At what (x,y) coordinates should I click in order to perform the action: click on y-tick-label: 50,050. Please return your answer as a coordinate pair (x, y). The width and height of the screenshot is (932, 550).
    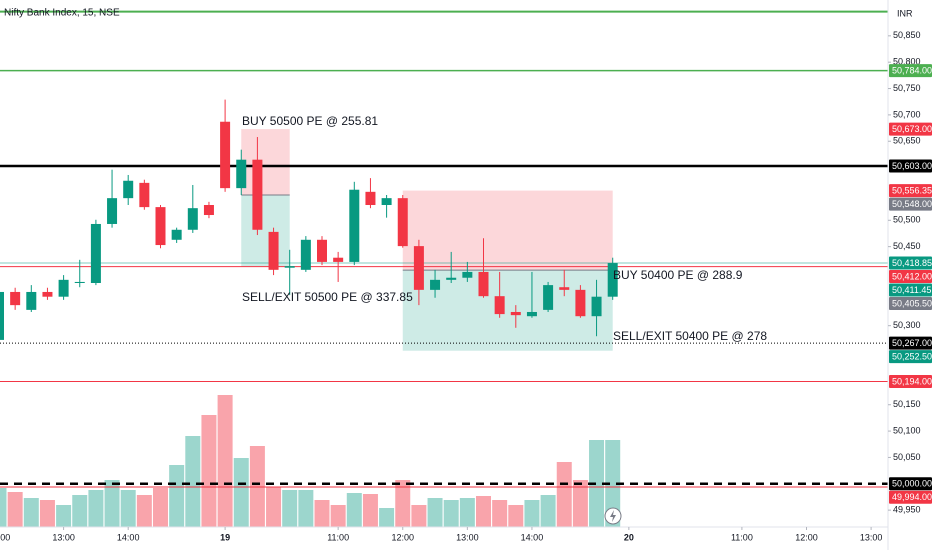
    Looking at the image, I should click on (907, 457).